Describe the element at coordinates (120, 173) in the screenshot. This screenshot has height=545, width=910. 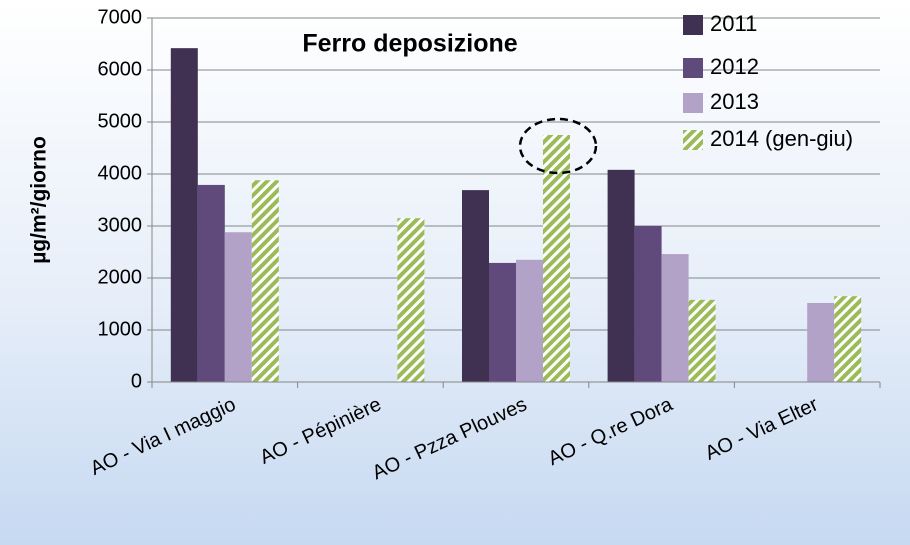
I see `y-tick-label: 4000` at that location.